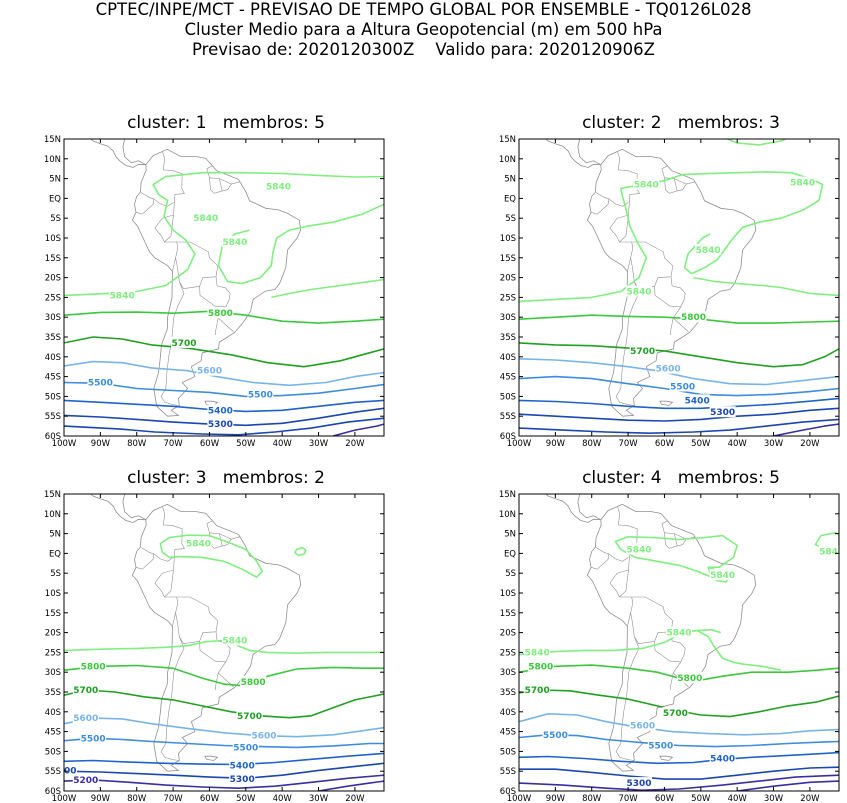 This screenshot has height=803, width=847. What do you see at coordinates (508, 653) in the screenshot?
I see `lat-label: 25S` at bounding box center [508, 653].